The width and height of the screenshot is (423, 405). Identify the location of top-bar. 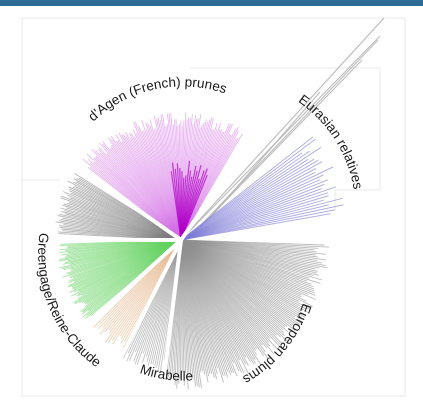
(211, 3).